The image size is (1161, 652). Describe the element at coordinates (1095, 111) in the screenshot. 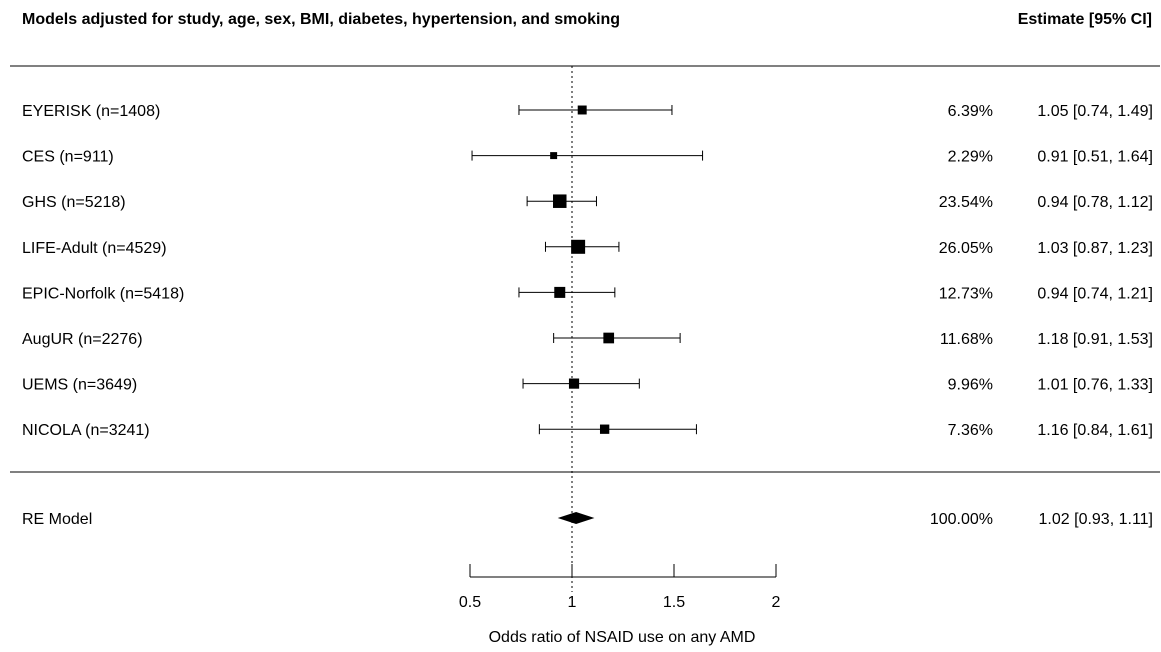

I see `estimate-ci-value: 1.05 [0.74, 1.49]` at that location.